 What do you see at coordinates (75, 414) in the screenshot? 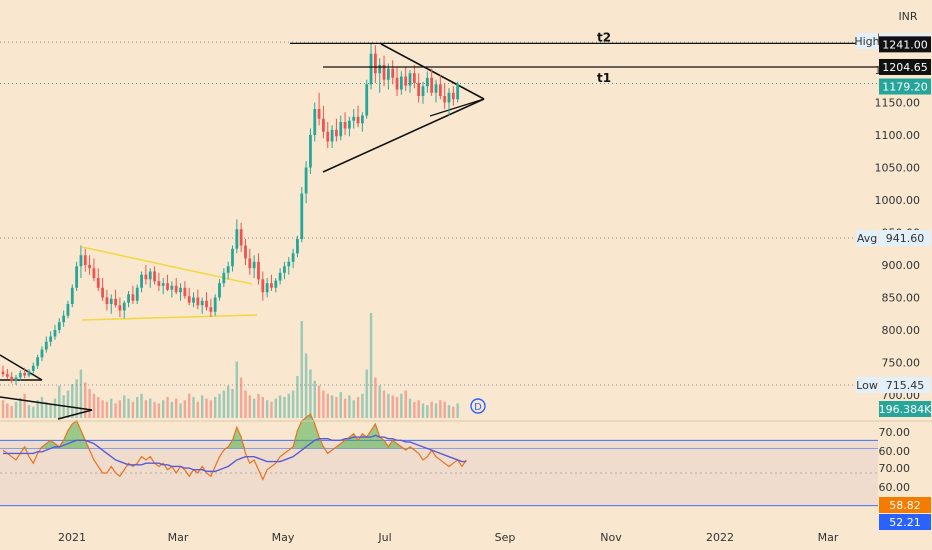
I see `left-wedge-lower-line` at bounding box center [75, 414].